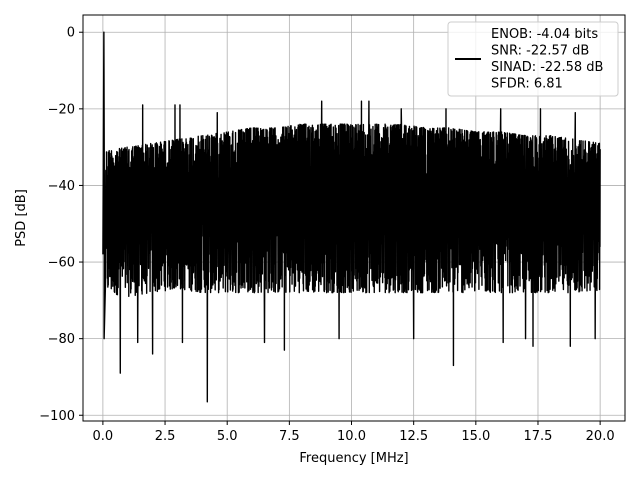  I want to click on x-tick-label: 10.0, so click(351, 436).